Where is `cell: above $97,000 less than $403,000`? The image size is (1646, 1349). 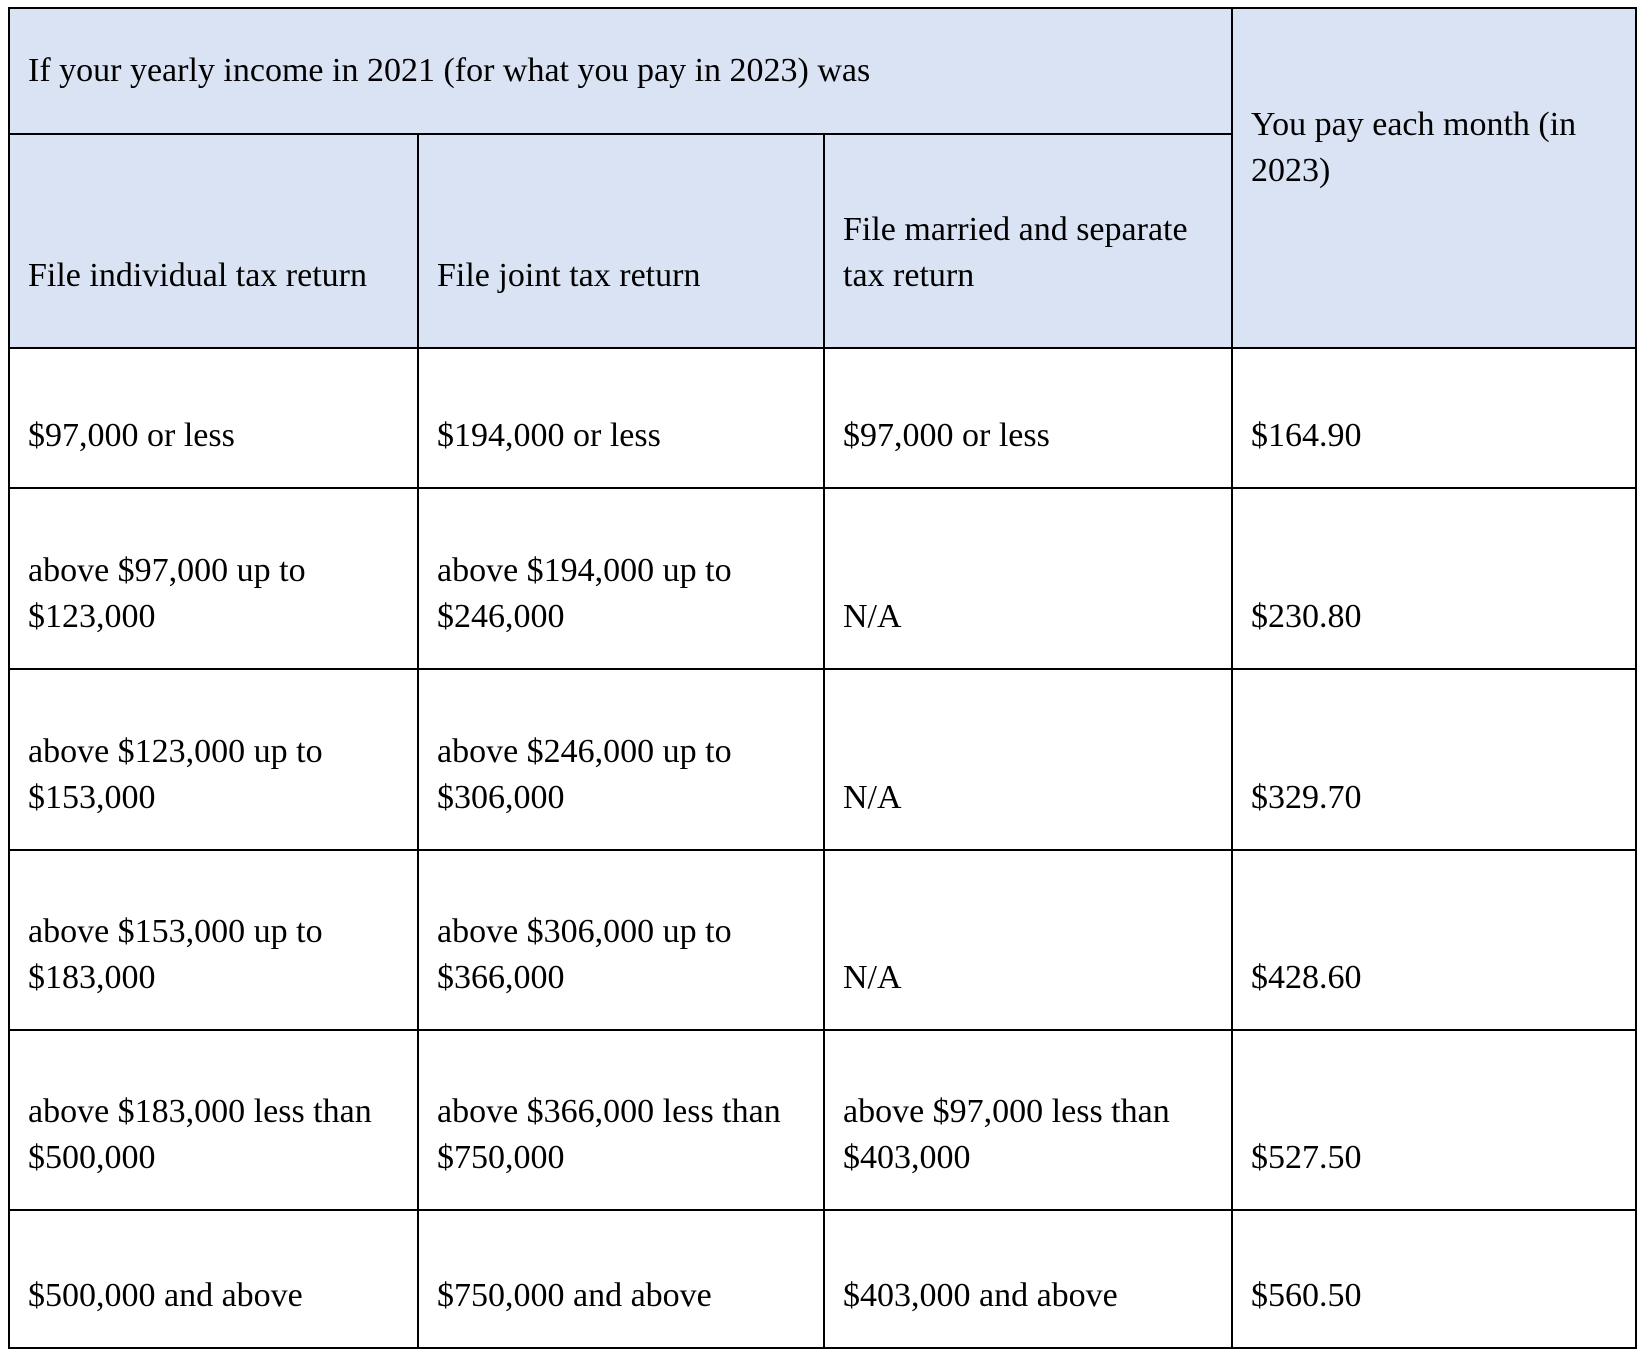
cell: above $97,000 less than $403,000 is located at coordinates (1028, 1120).